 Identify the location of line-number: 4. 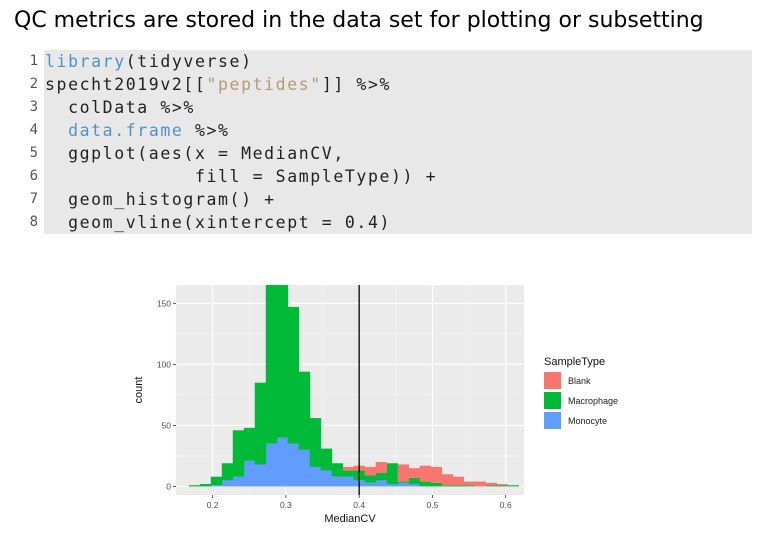
(33, 130).